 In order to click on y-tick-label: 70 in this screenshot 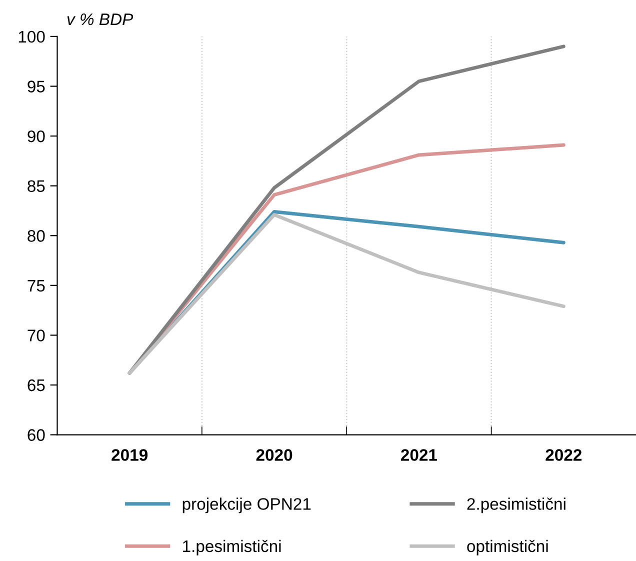, I will do `click(36, 336)`.